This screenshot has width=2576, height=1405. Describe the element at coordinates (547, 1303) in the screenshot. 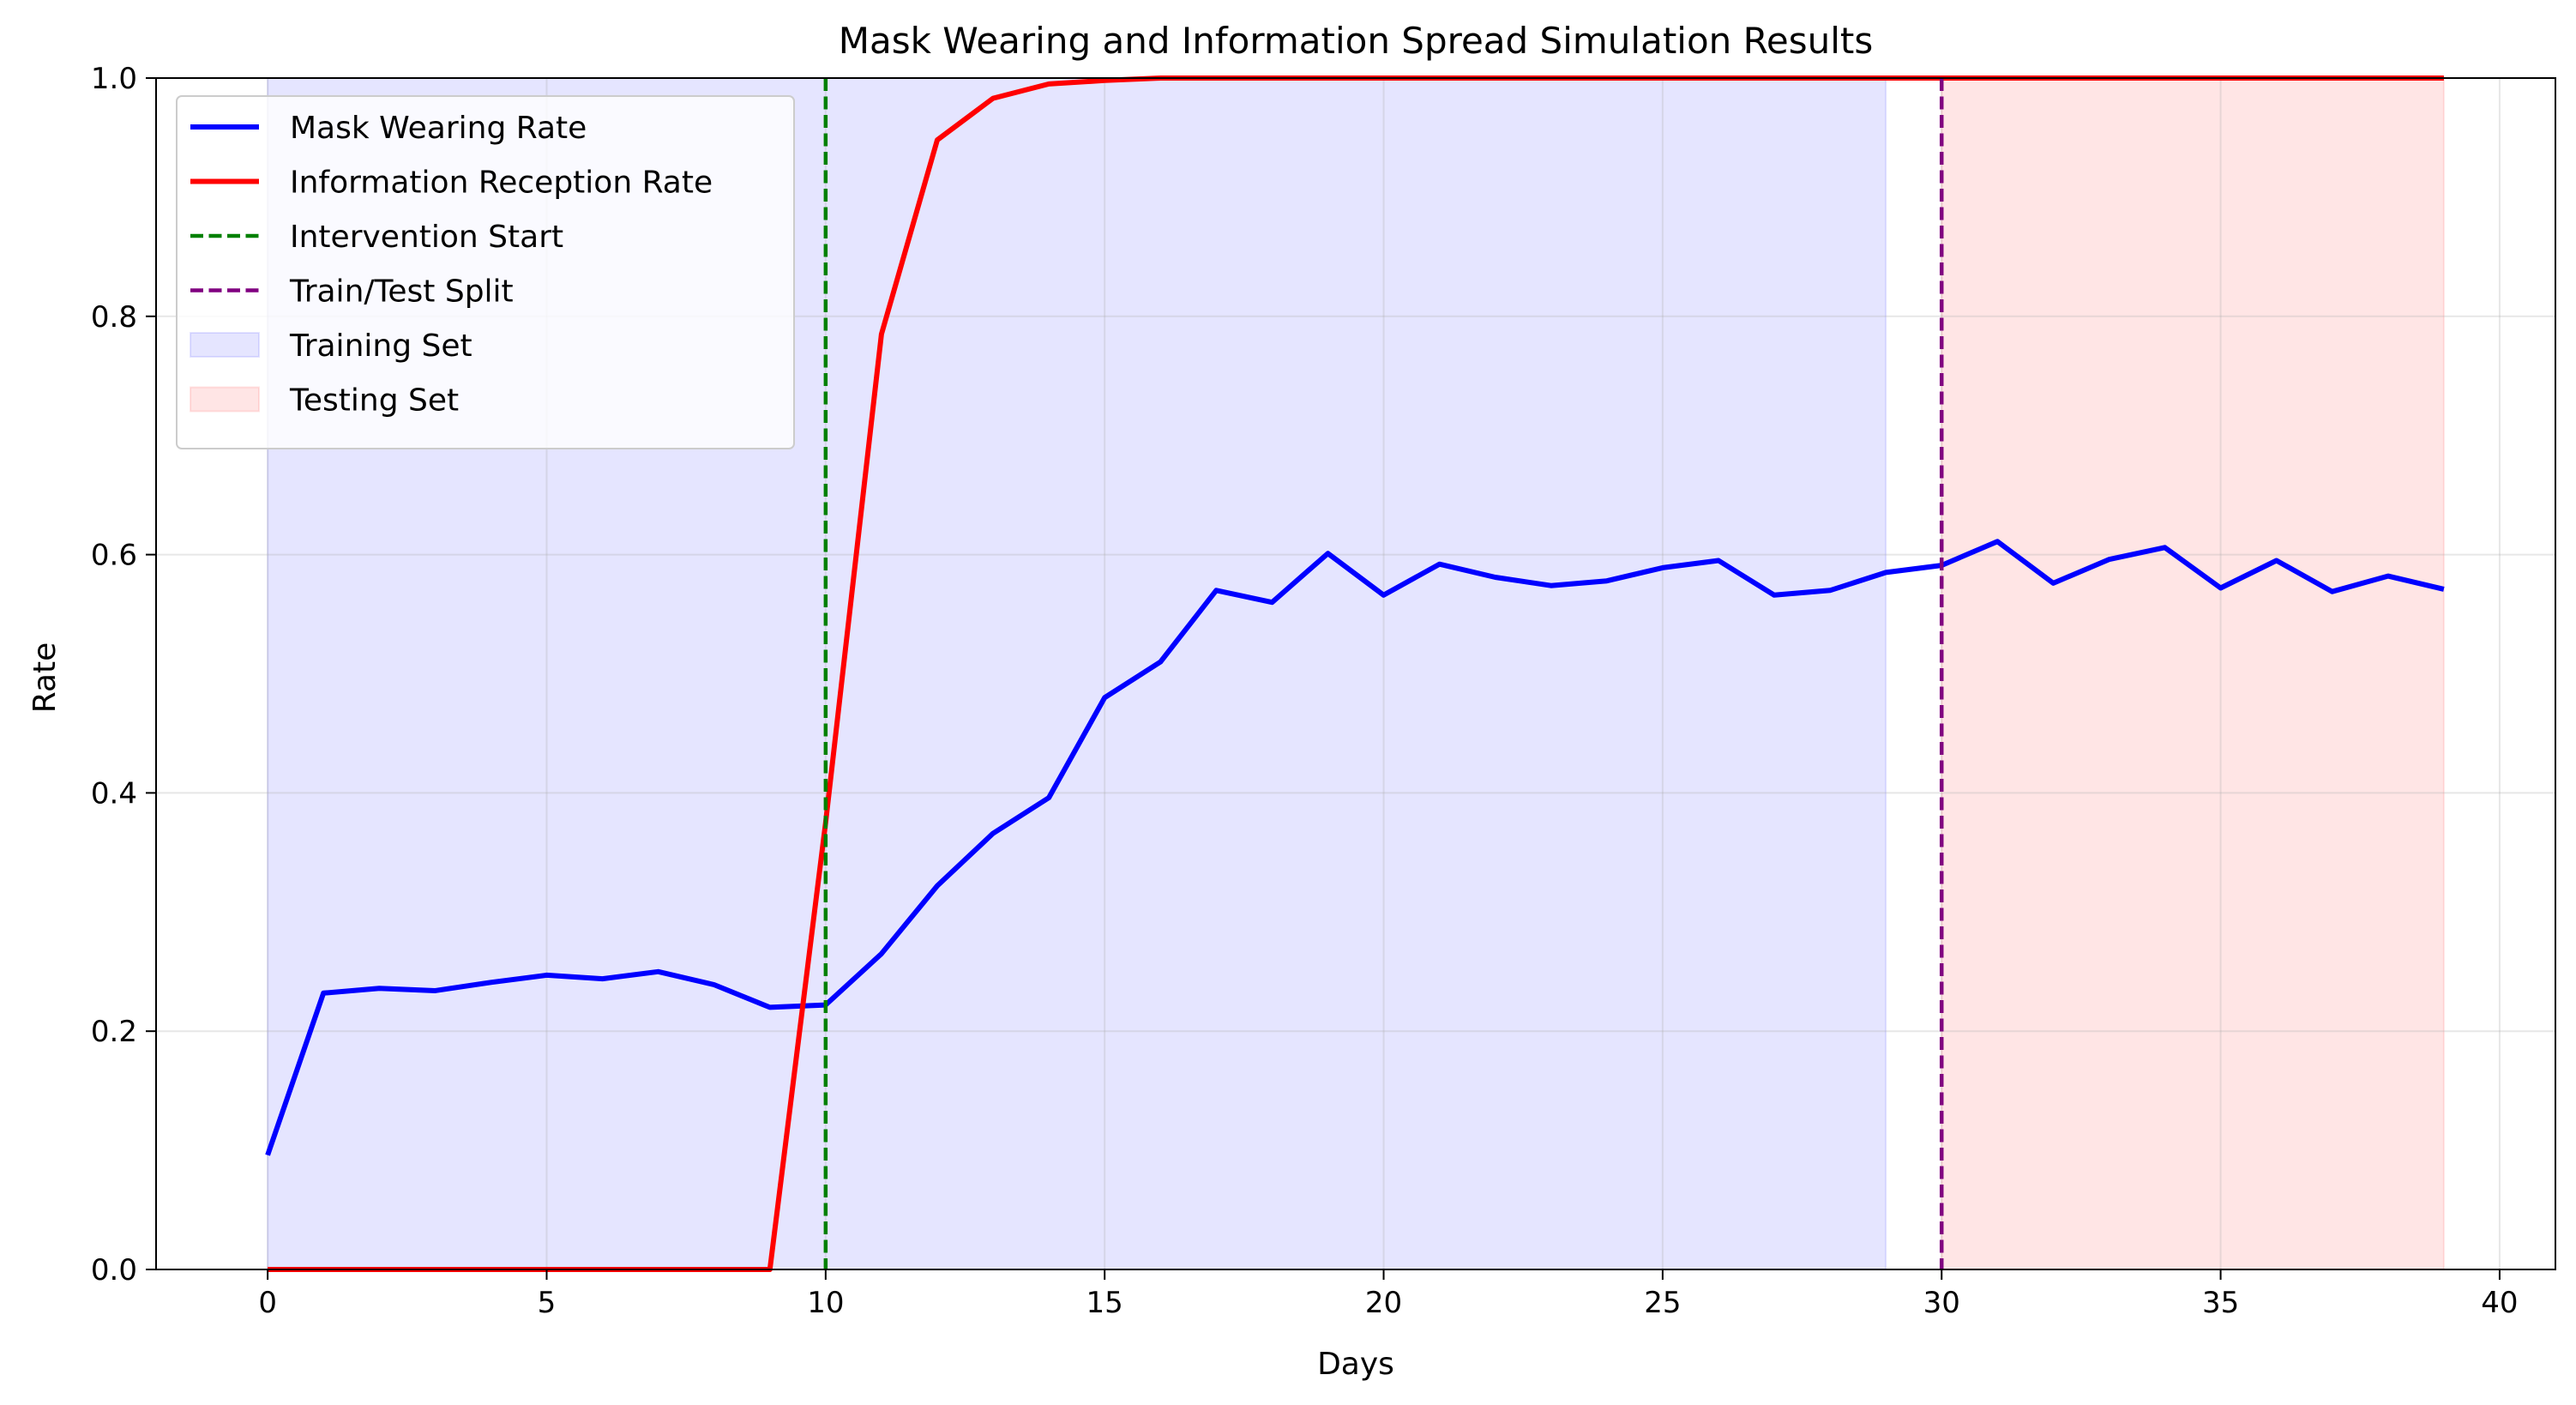

I see `x-tick-label: 5` at that location.